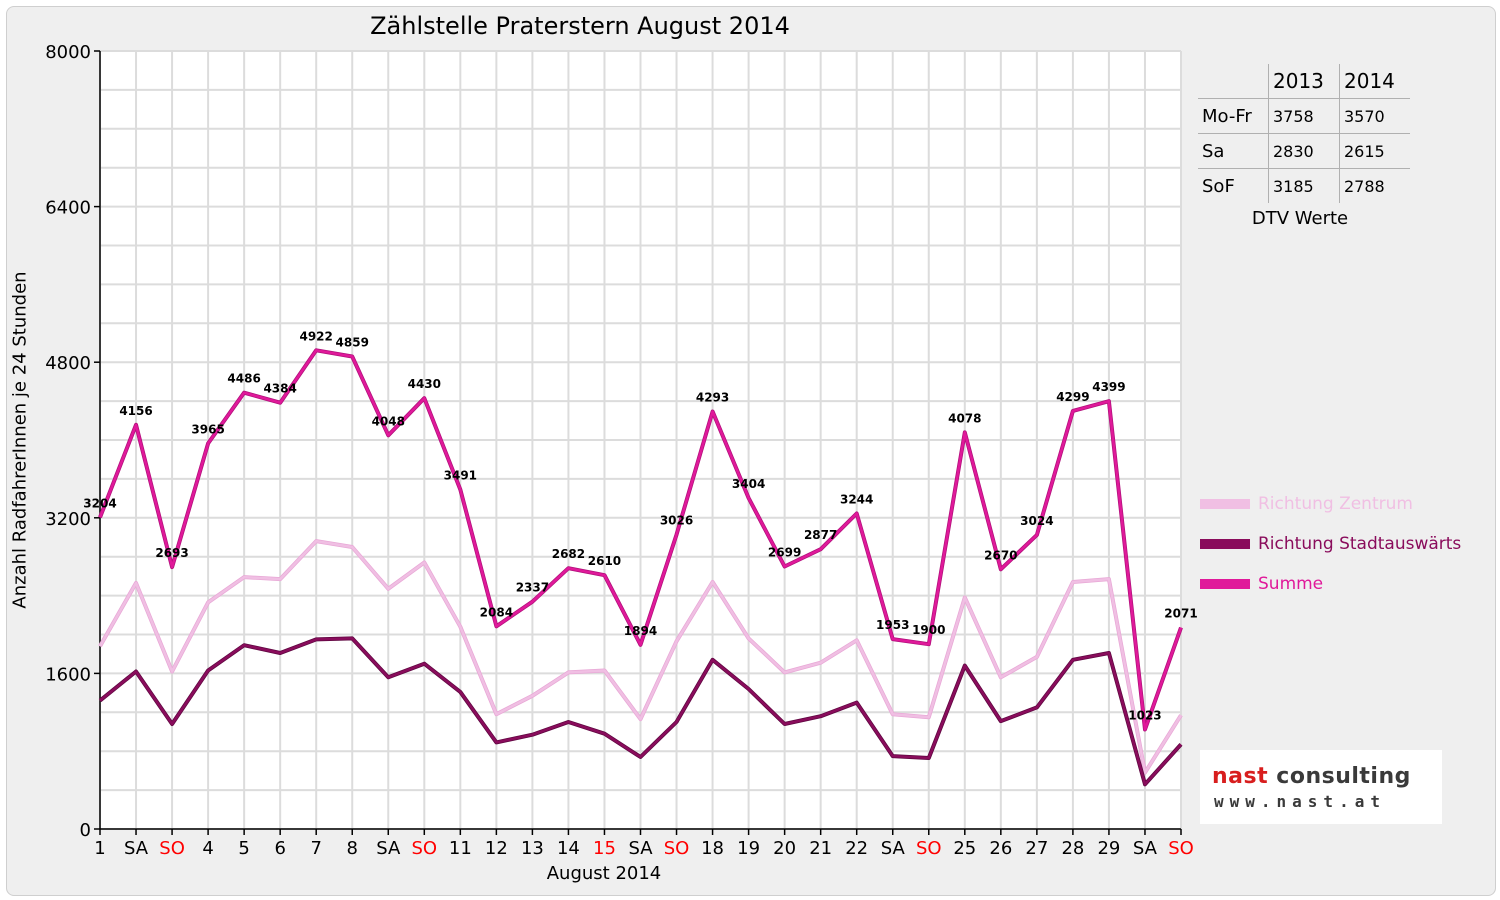  What do you see at coordinates (68, 208) in the screenshot?
I see `y-tick-label: 6400` at bounding box center [68, 208].